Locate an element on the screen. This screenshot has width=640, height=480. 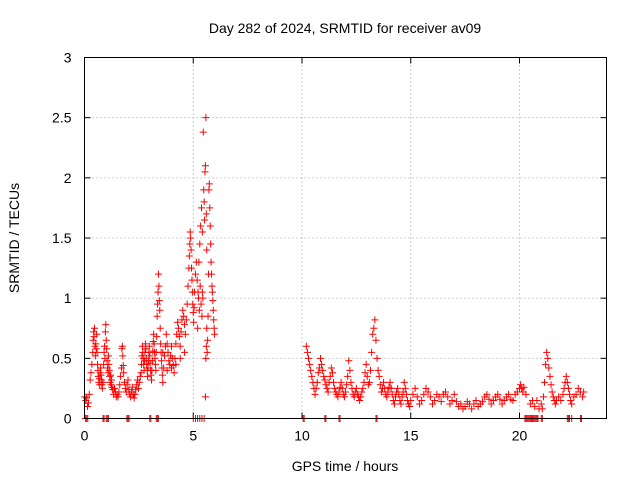
y-tick-label: 0 is located at coordinates (68, 419).